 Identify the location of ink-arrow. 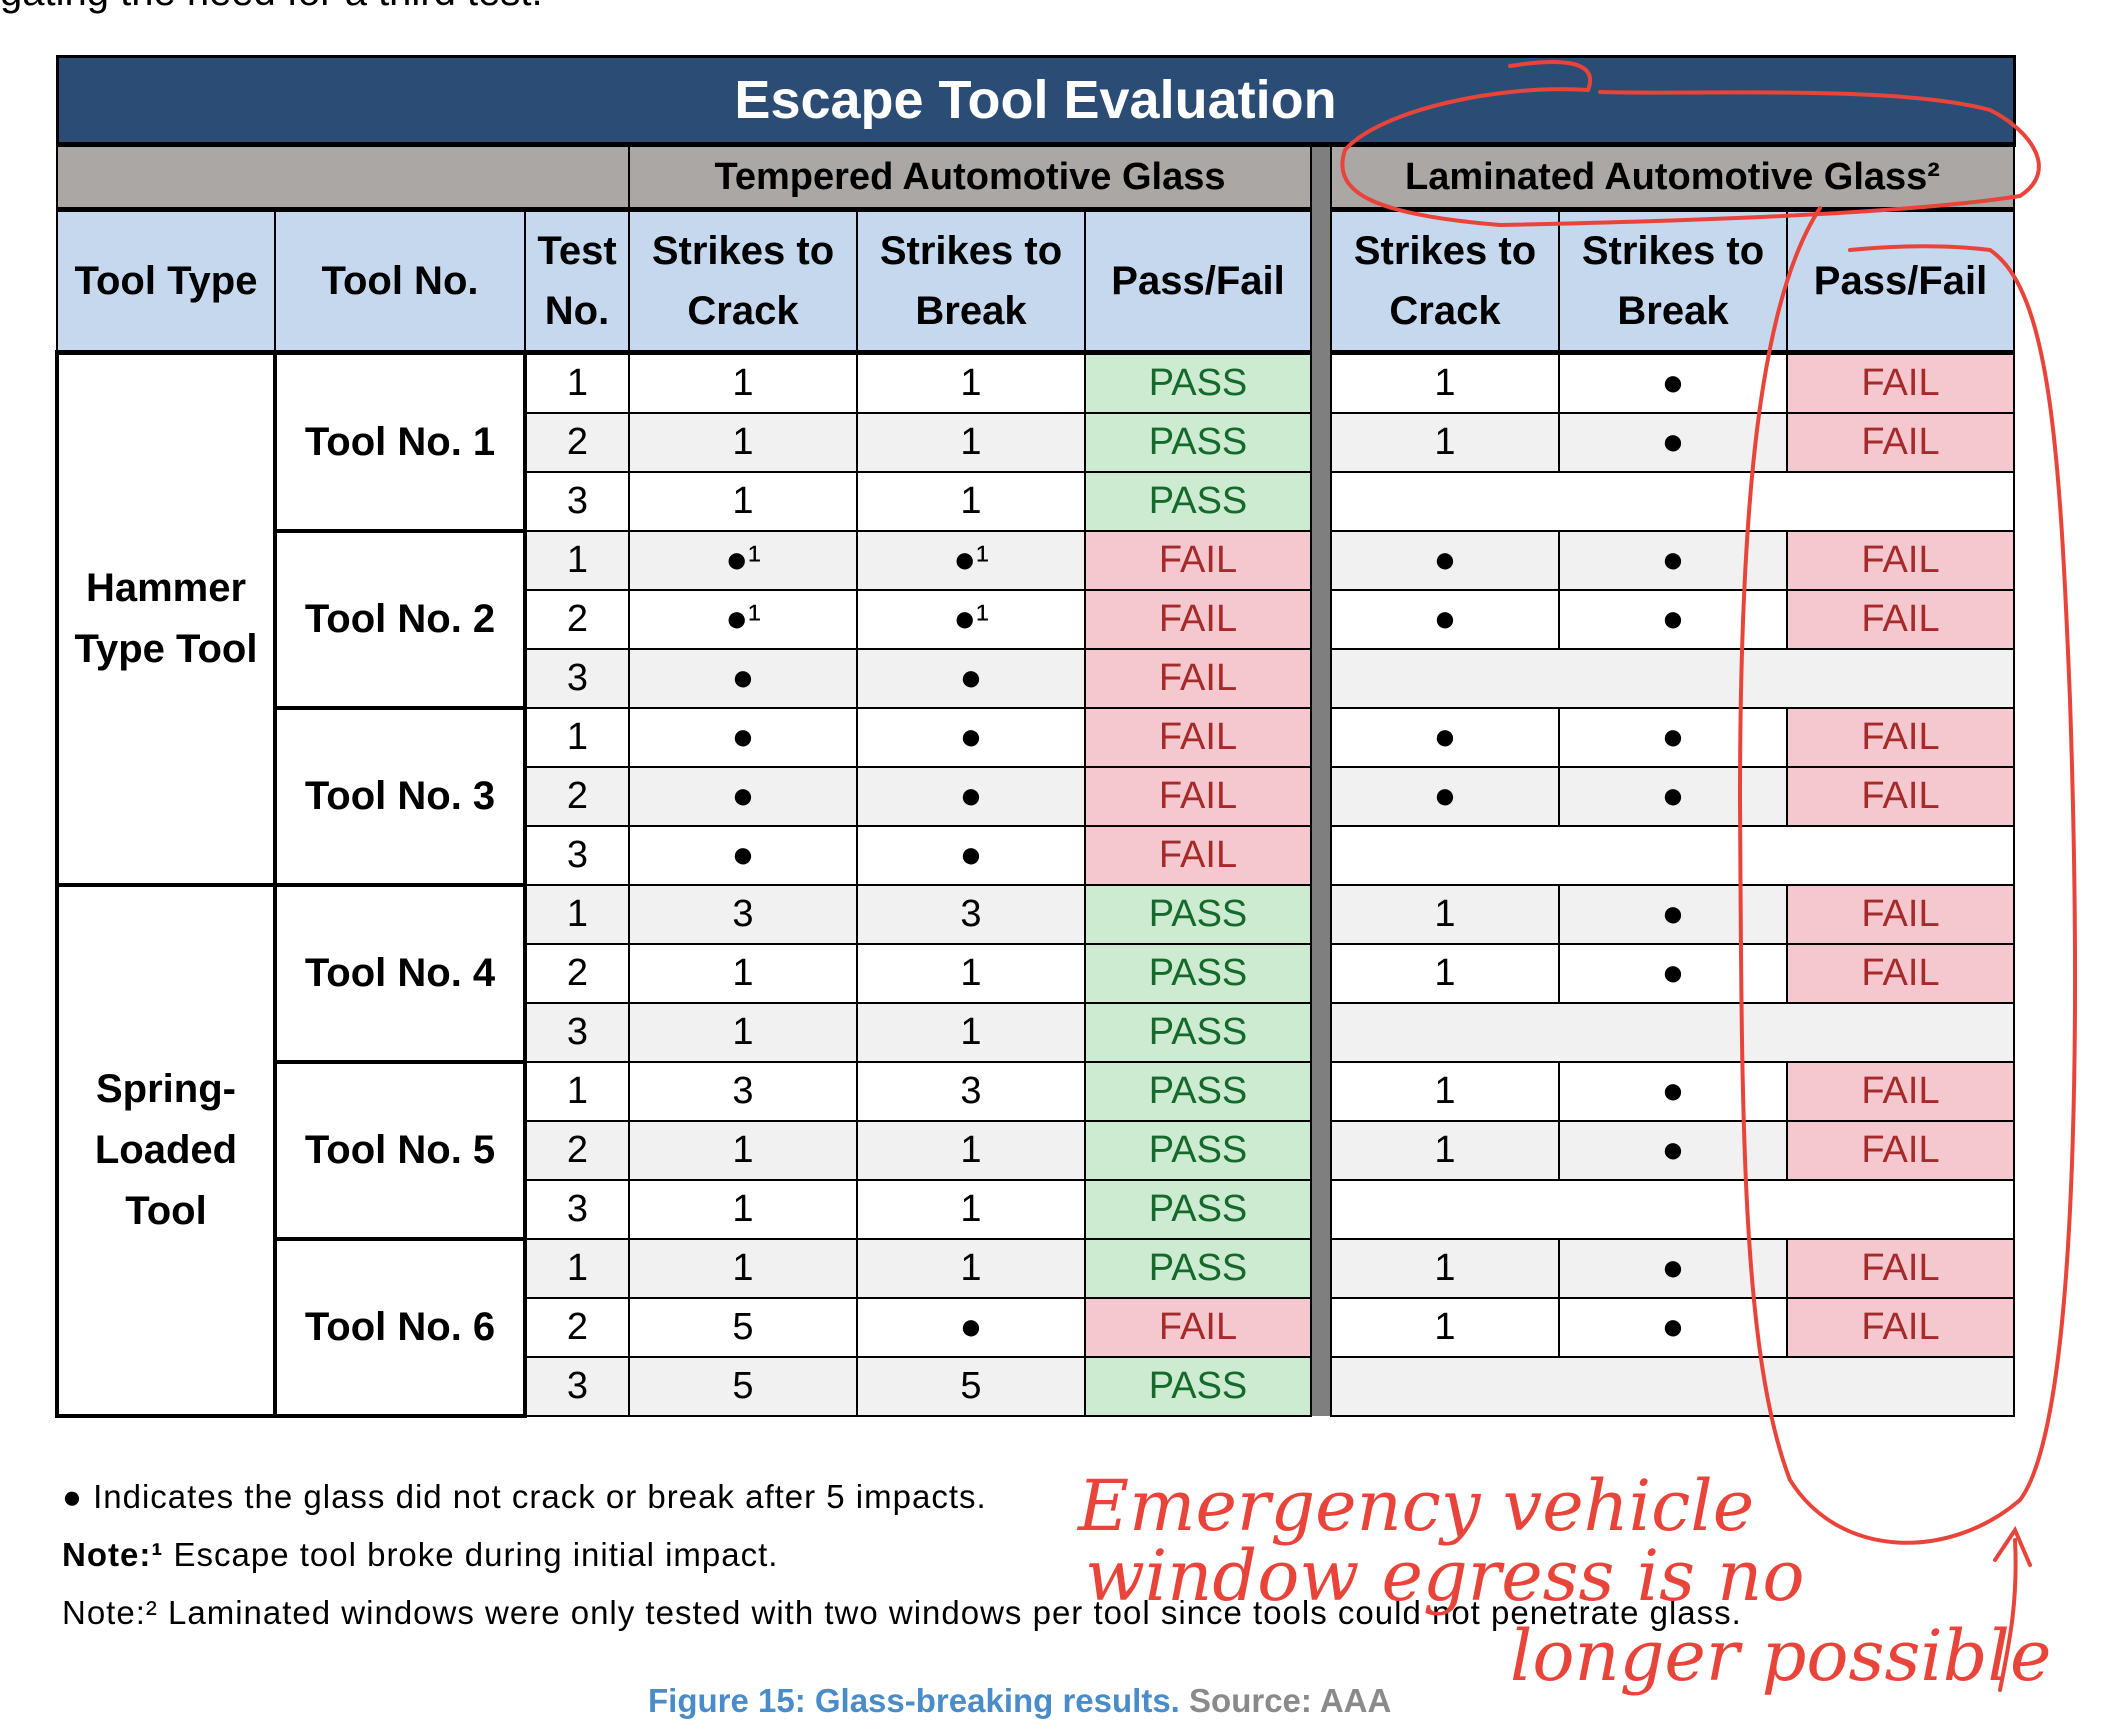
(2012, 1608).